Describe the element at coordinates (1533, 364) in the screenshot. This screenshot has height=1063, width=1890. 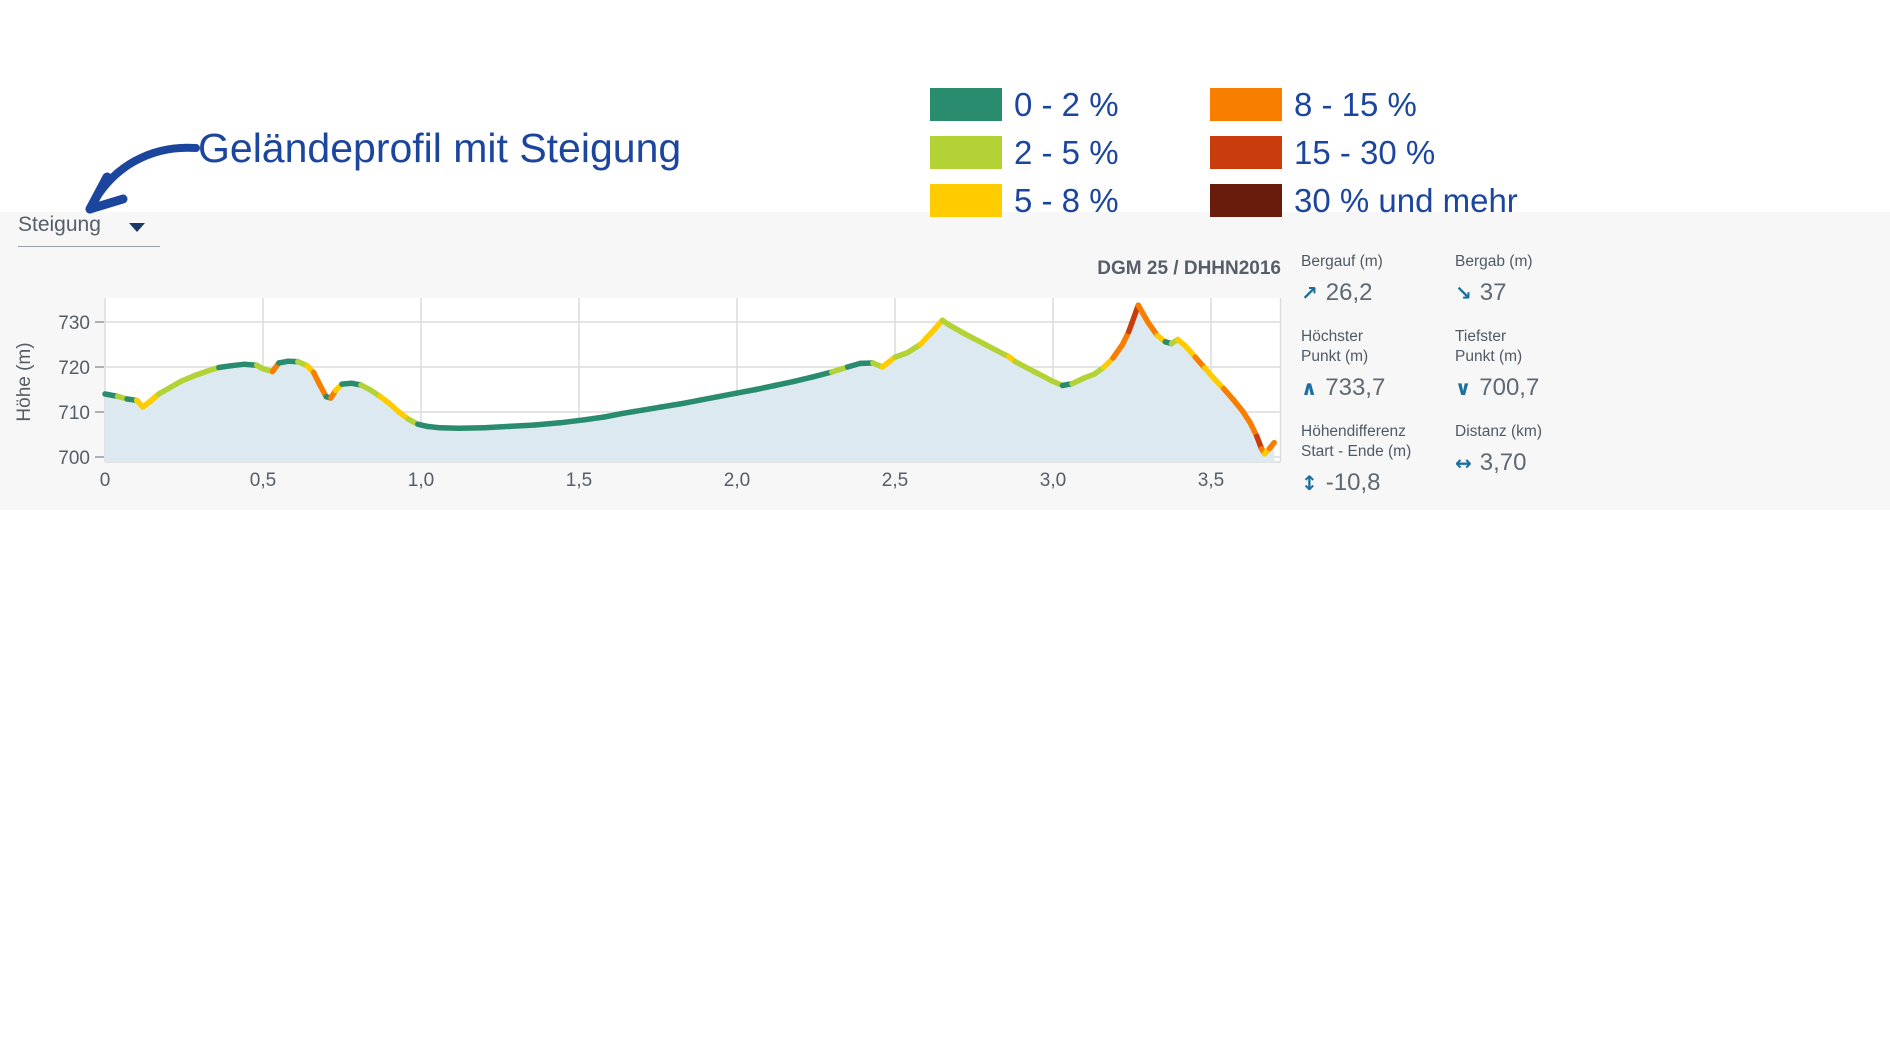
I see `stat-tiefster-punkt: Tiefster Punkt (m) ∨ 700,7` at that location.